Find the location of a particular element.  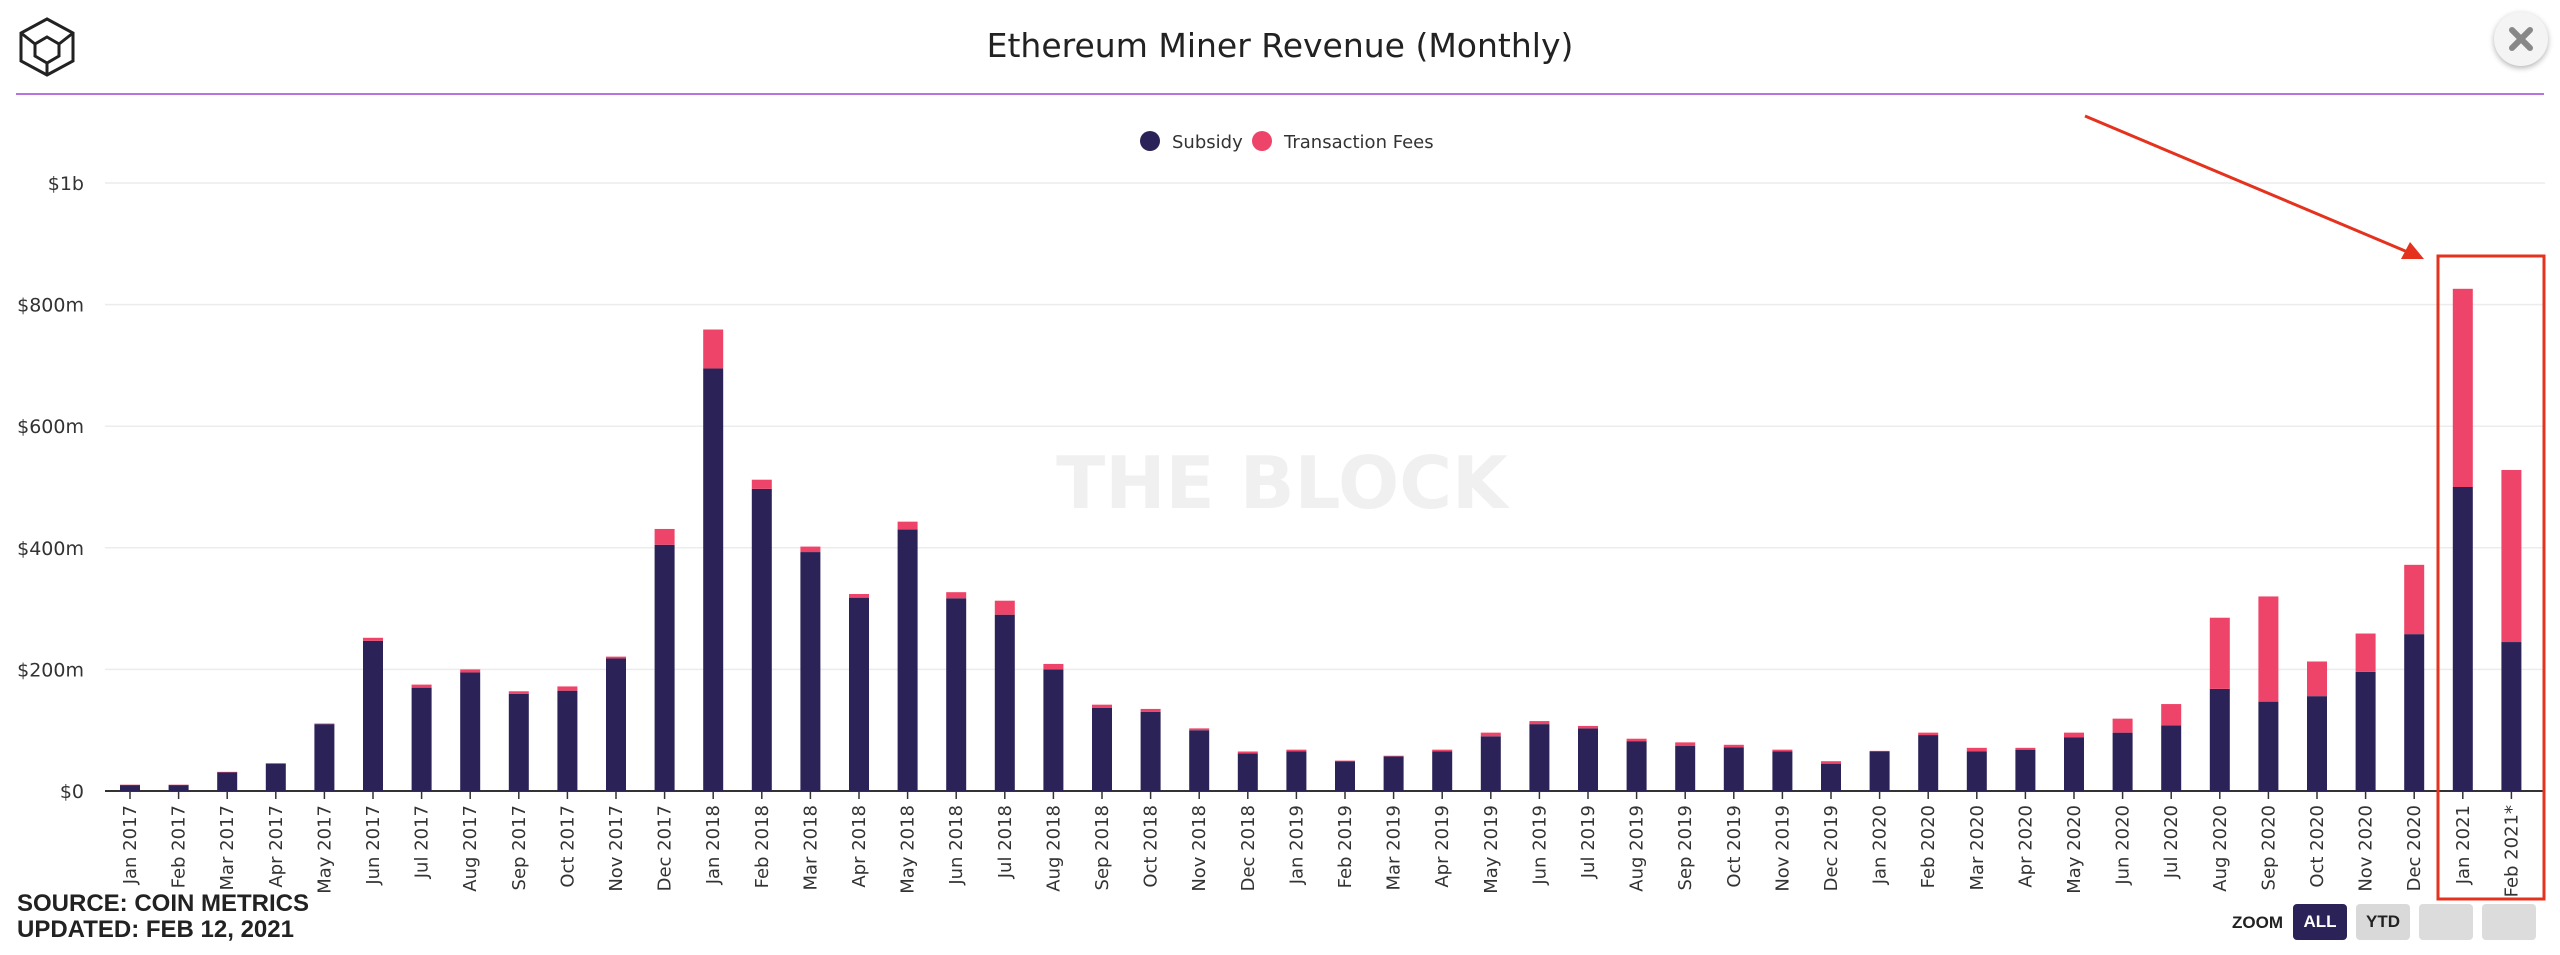

legend: Subsidy Transaction Fees is located at coordinates (1287, 142).